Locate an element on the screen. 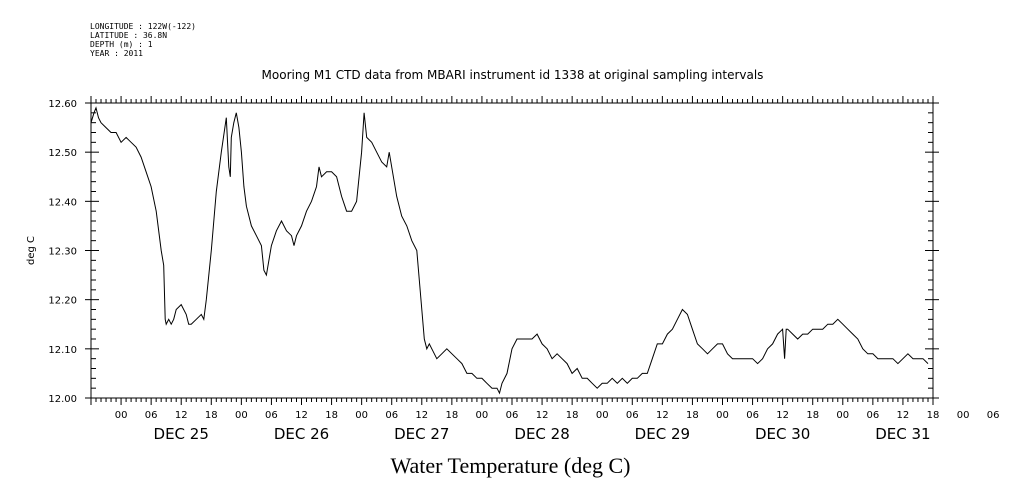 This screenshot has width=1009, height=504. x-day-label: DEC 31 is located at coordinates (902, 434).